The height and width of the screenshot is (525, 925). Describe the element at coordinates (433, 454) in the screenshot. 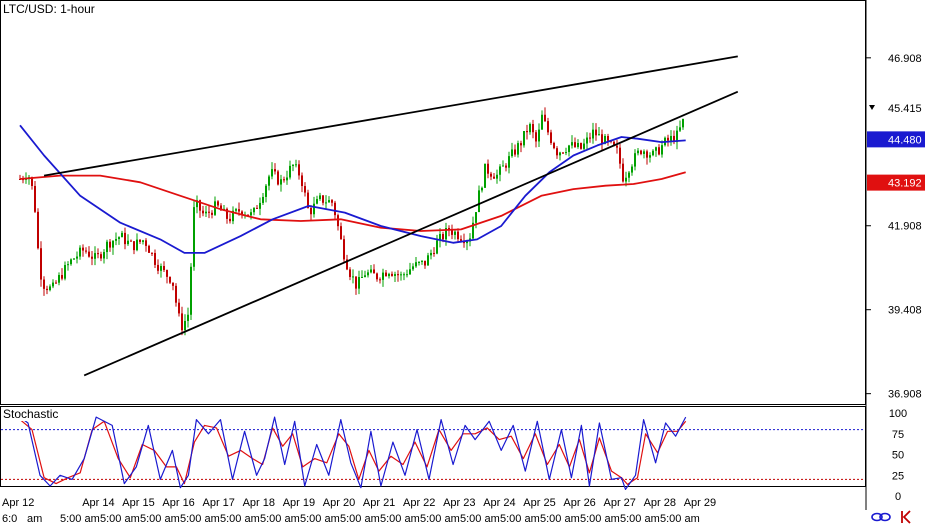

I see `stochastic-levels` at that location.